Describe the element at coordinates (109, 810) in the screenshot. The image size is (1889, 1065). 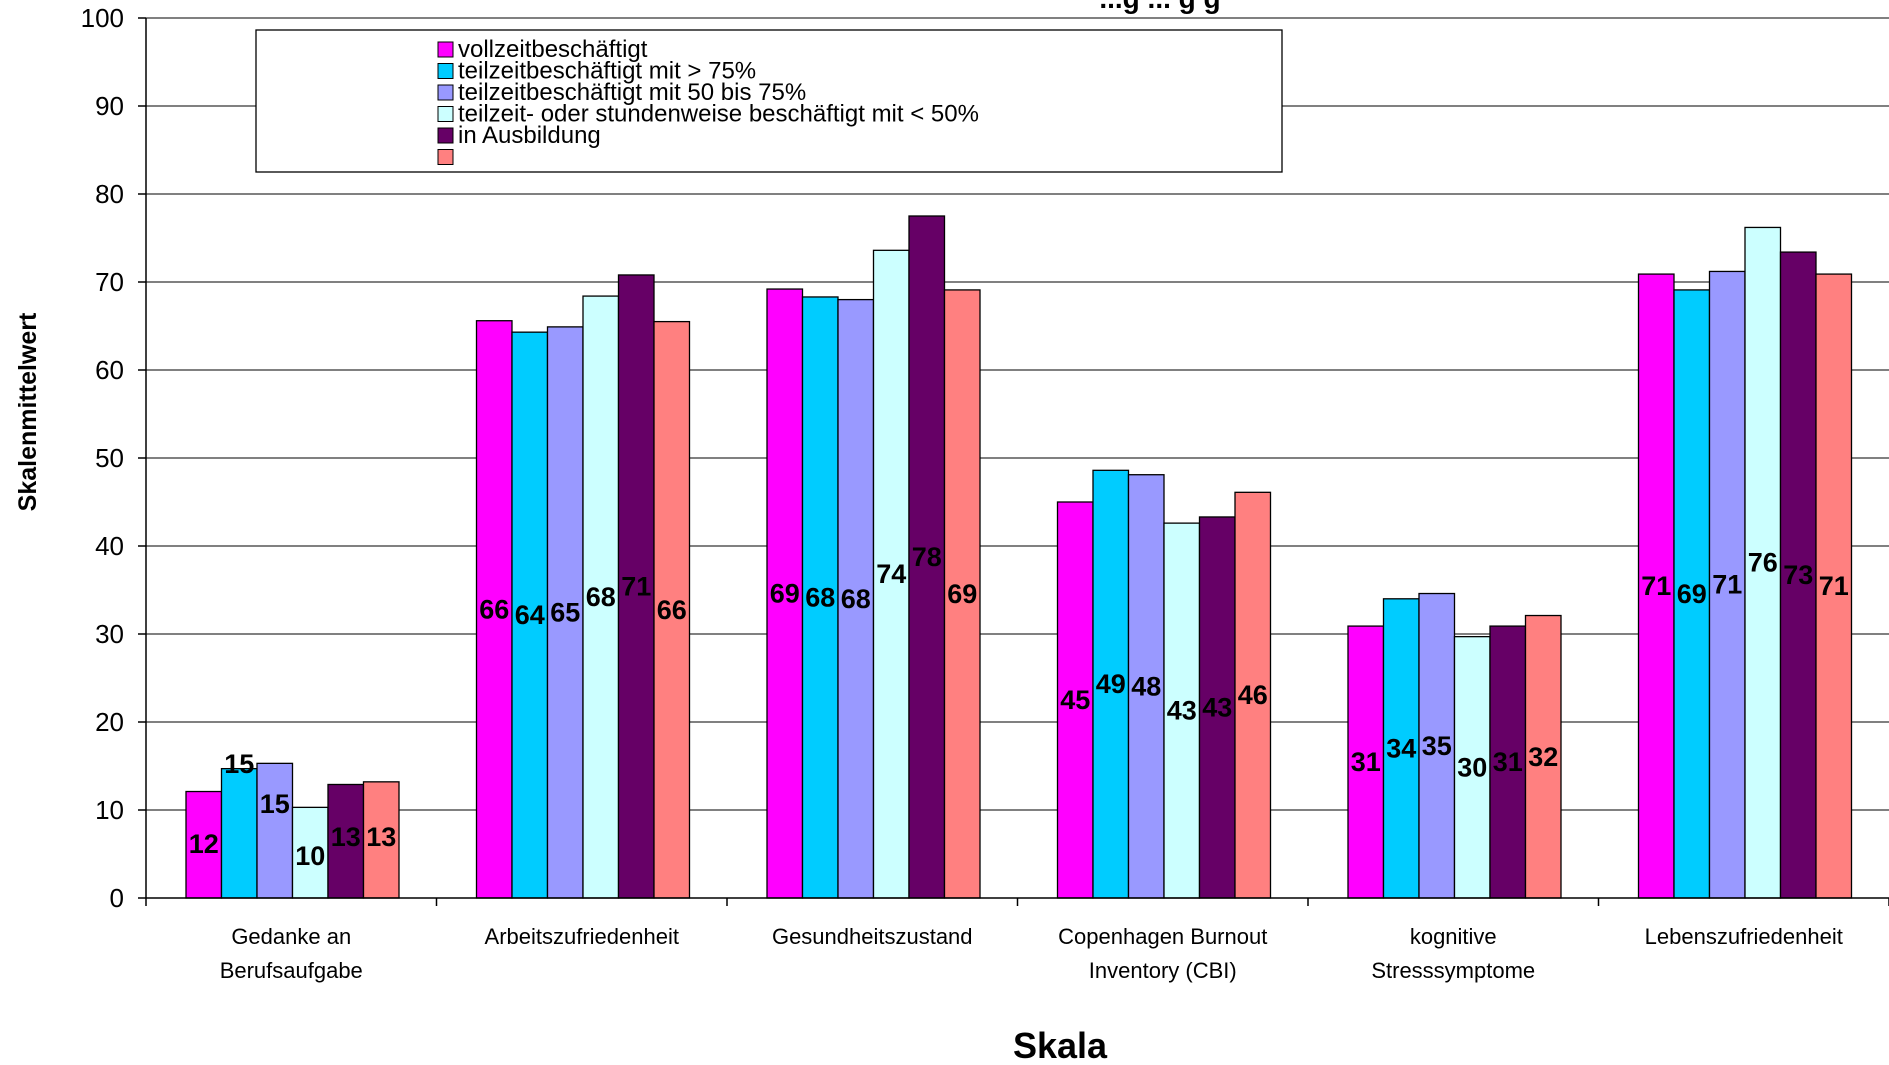
I see `y-tick-label: 10` at that location.